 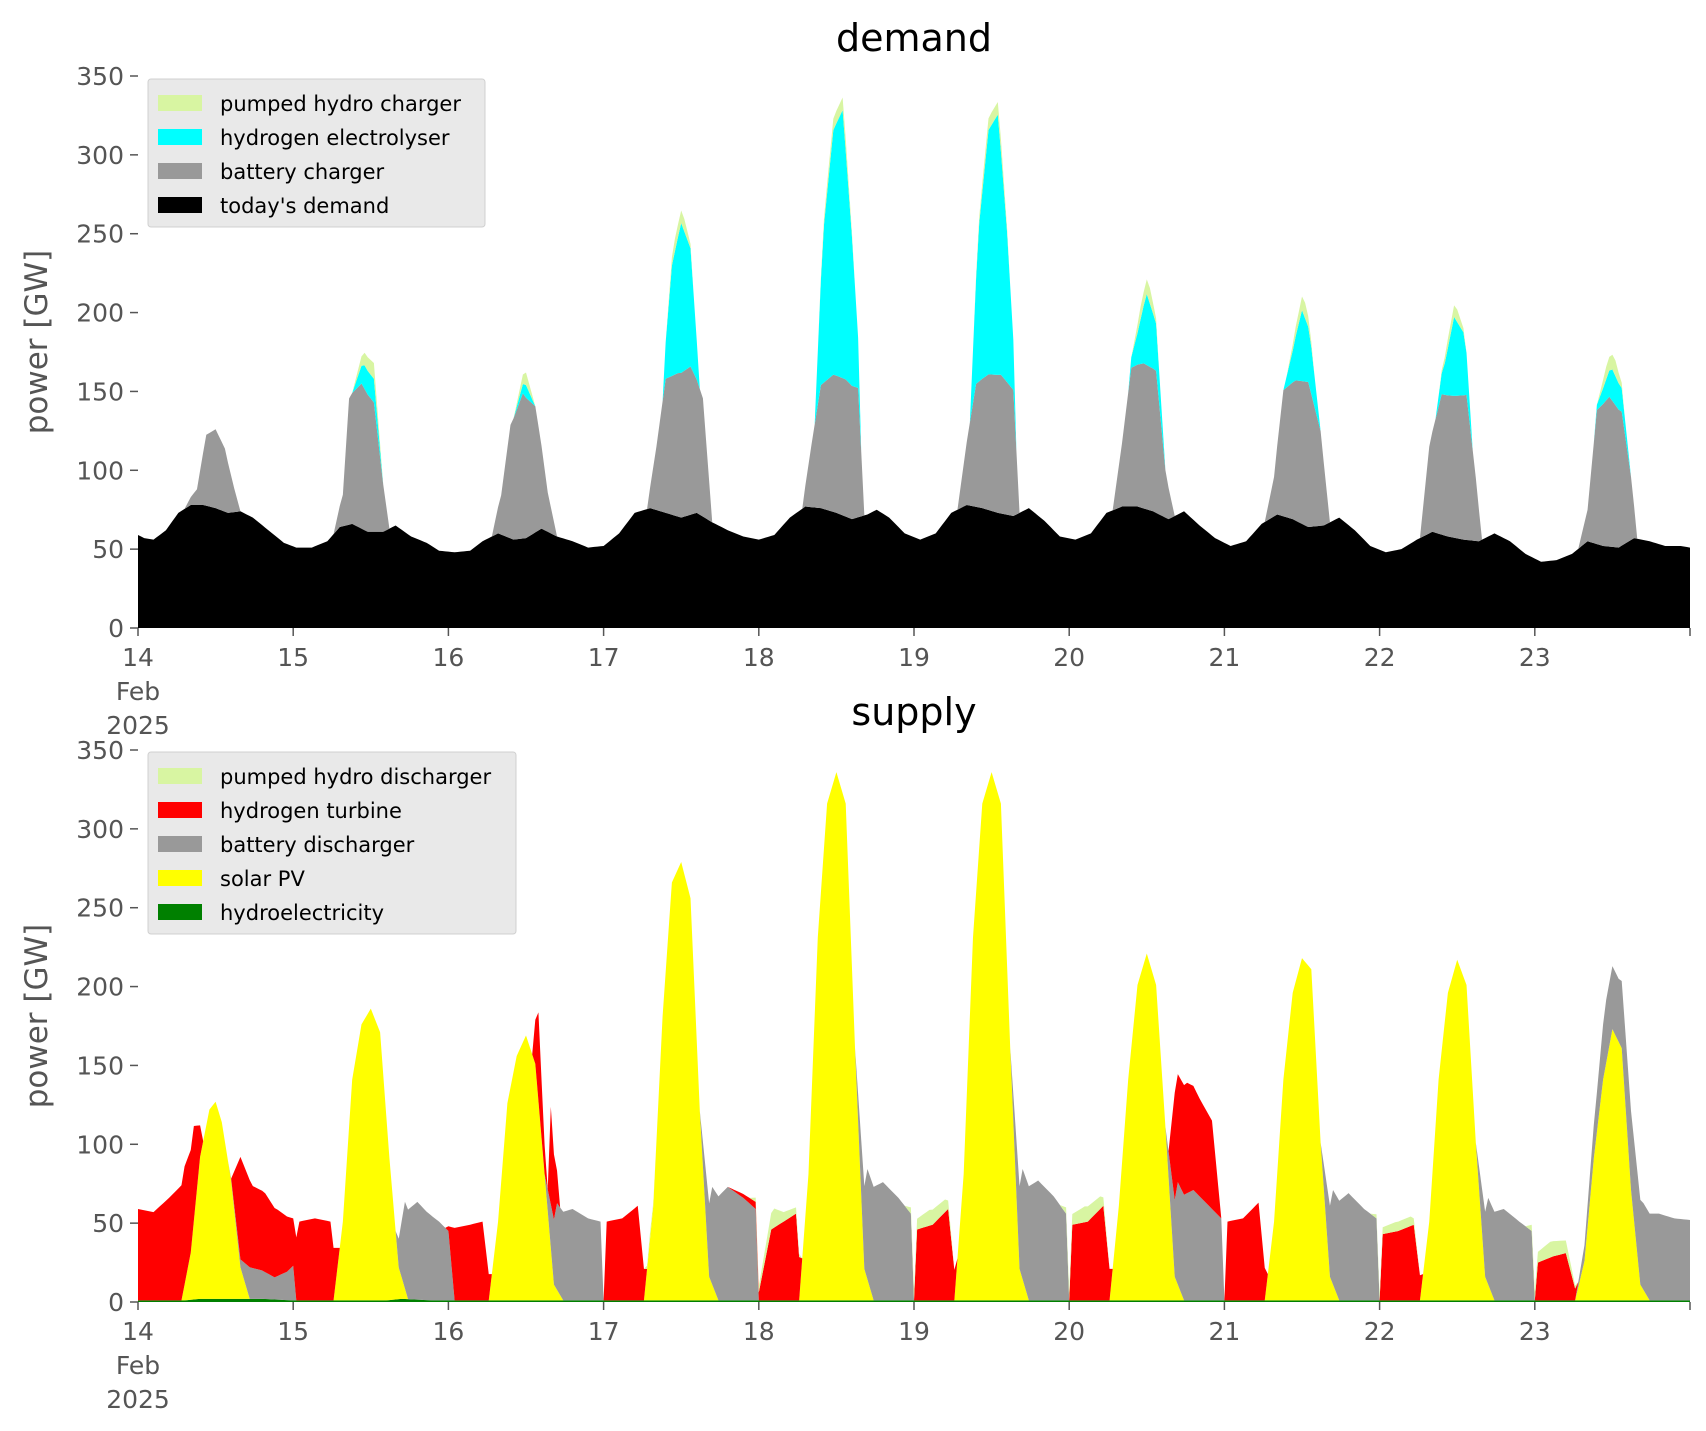 What do you see at coordinates (898, 1358) in the screenshot?
I see `supply-x-axis: 14 Feb 2025 15 16 17 18 19 20 21 22 23` at bounding box center [898, 1358].